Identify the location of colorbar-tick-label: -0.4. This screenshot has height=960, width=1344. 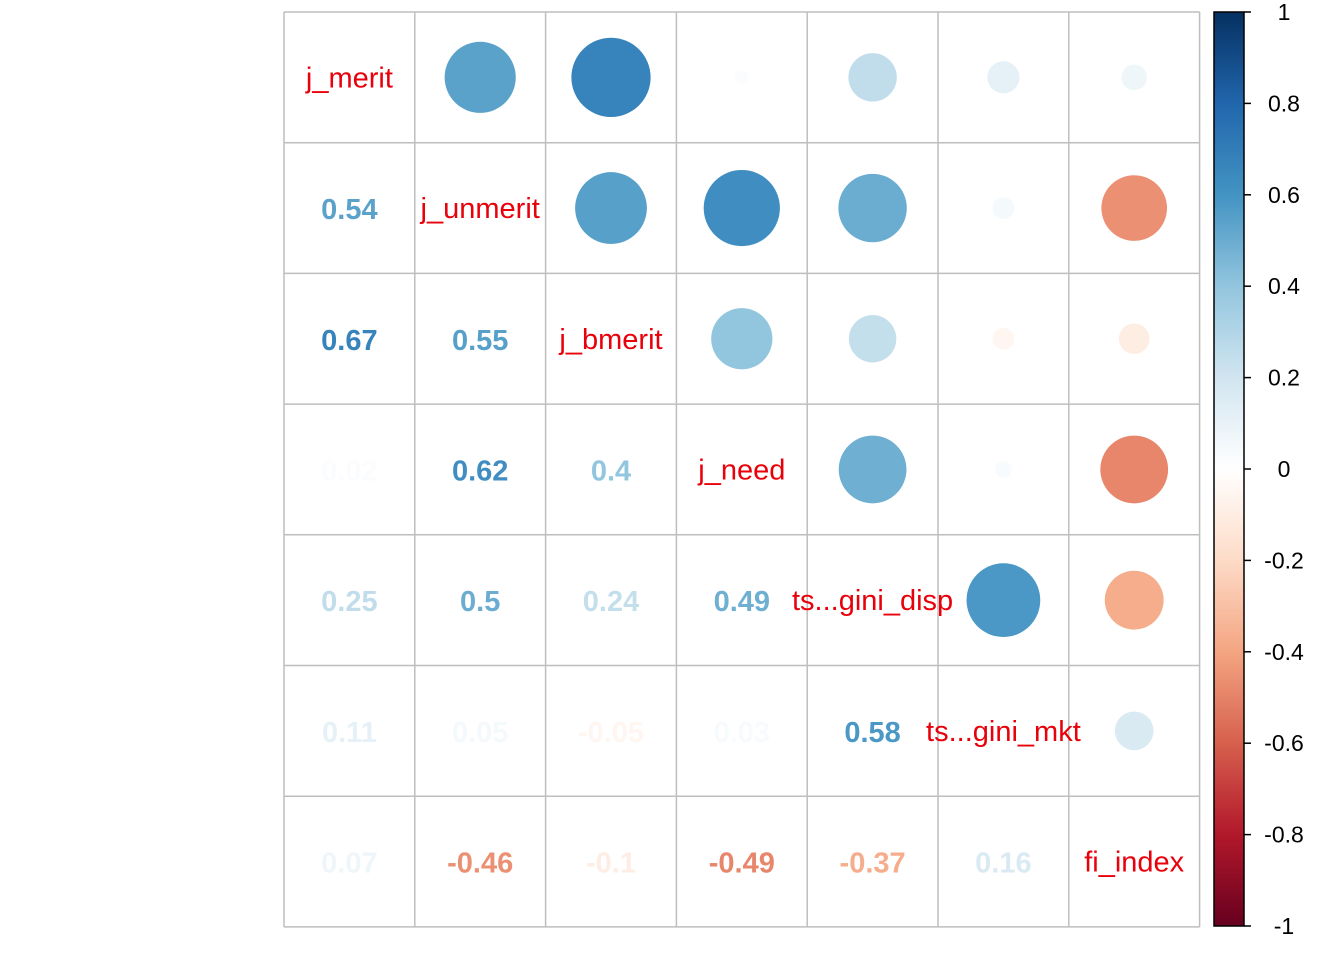
(1284, 652).